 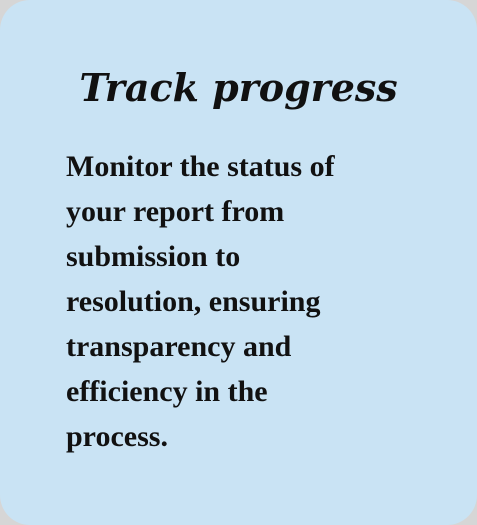 I want to click on card-title: Track progress, so click(x=238, y=87).